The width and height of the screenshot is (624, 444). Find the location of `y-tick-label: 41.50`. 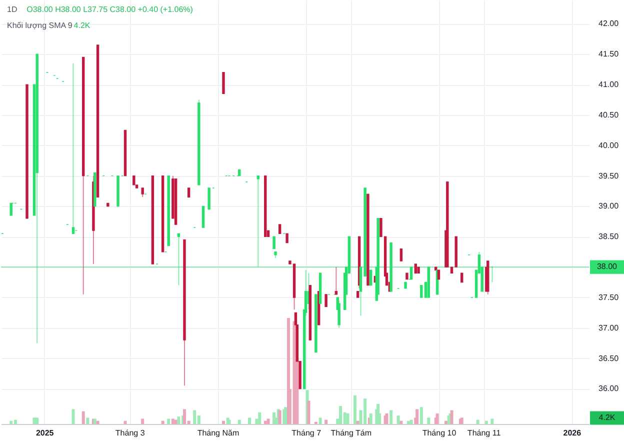

y-tick-label: 41.50 is located at coordinates (609, 54).